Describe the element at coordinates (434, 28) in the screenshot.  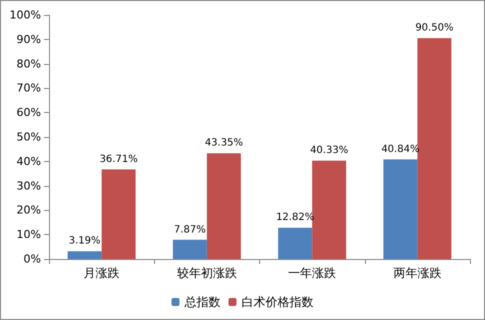
I see `data-label: 90.50%` at that location.